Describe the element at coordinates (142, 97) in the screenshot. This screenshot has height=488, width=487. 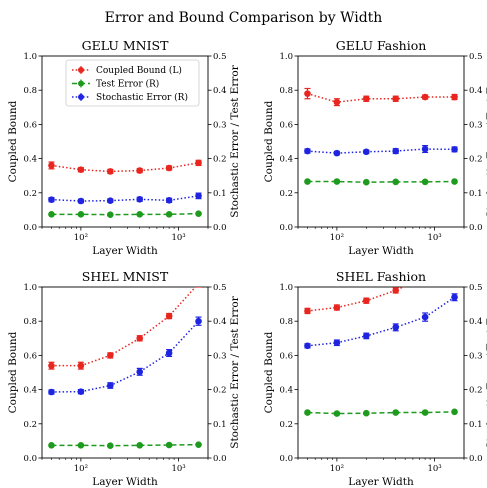
I see `legend-label: Stochastic Error (R)` at that location.